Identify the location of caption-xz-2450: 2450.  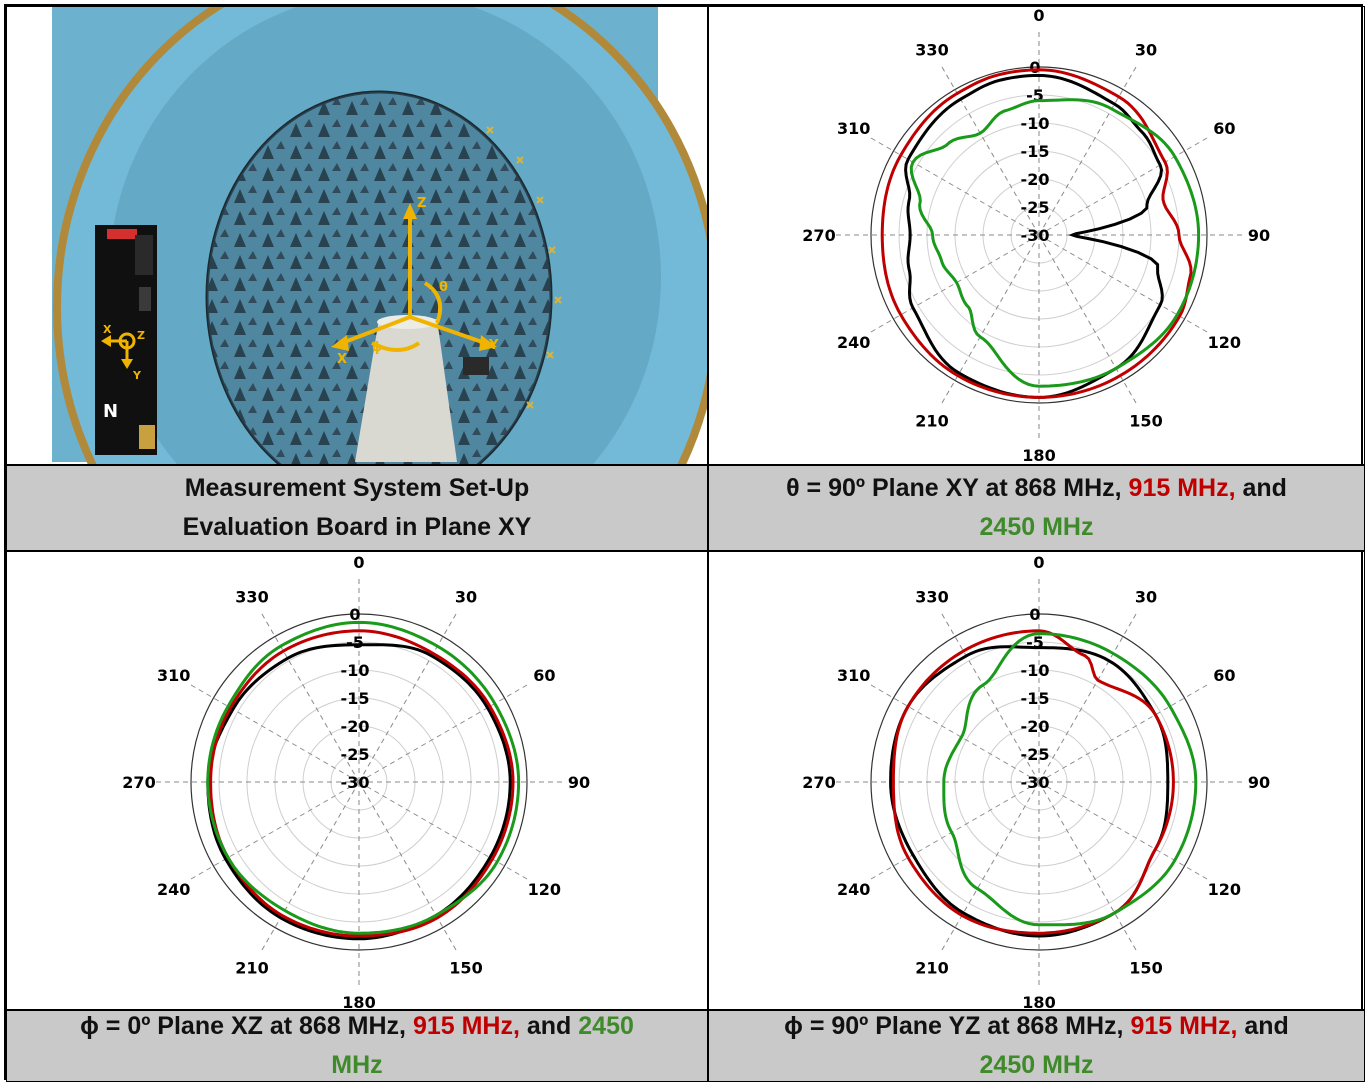
(606, 1026).